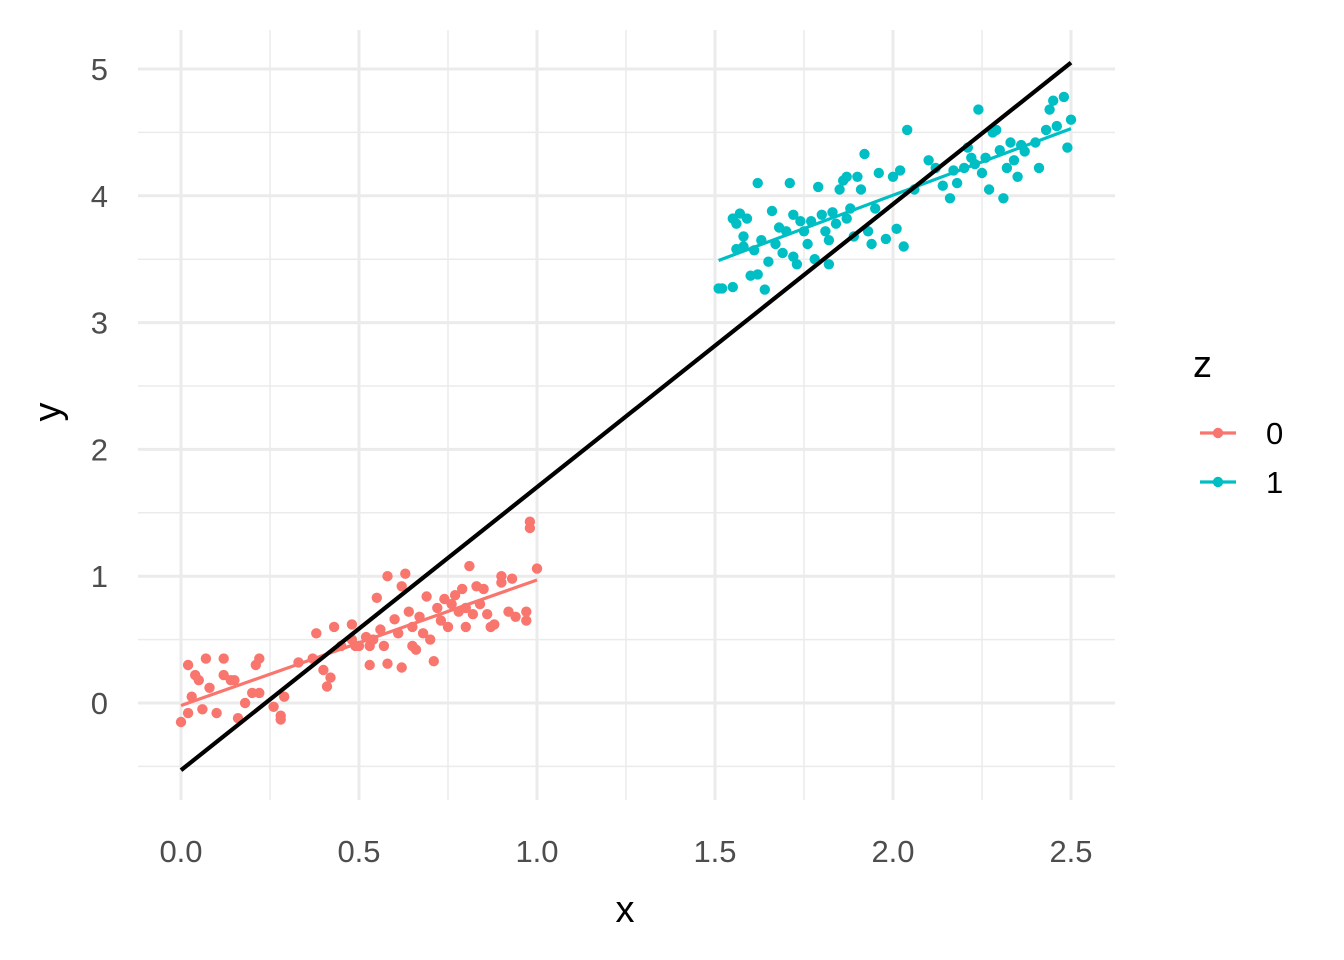 The height and width of the screenshot is (960, 1344). I want to click on legend: z 0 1, so click(1238, 422).